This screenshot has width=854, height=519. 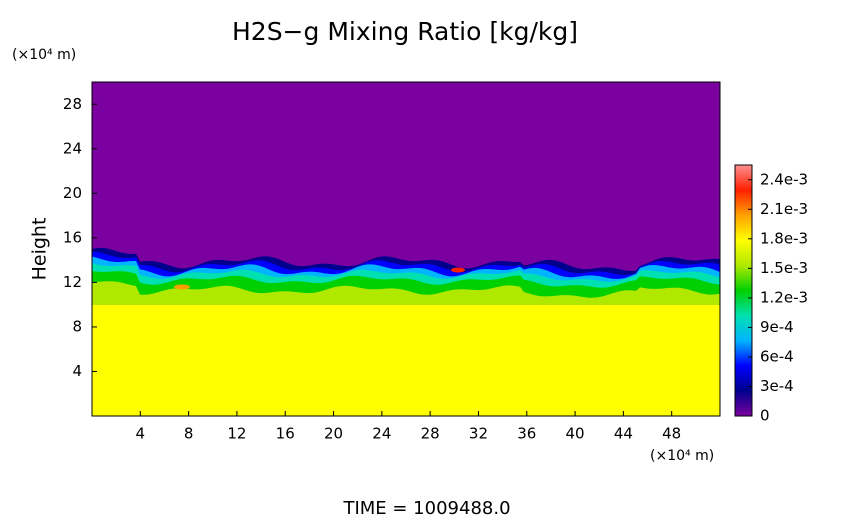 What do you see at coordinates (381, 434) in the screenshot?
I see `x-tick-label: 24` at bounding box center [381, 434].